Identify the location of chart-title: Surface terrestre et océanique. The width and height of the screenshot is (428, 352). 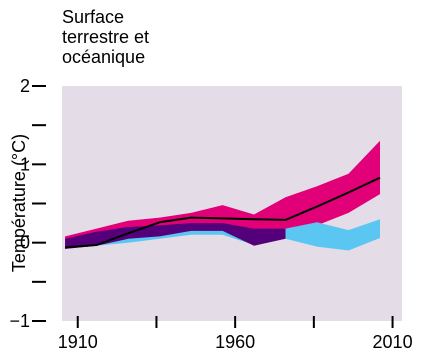
(105, 37).